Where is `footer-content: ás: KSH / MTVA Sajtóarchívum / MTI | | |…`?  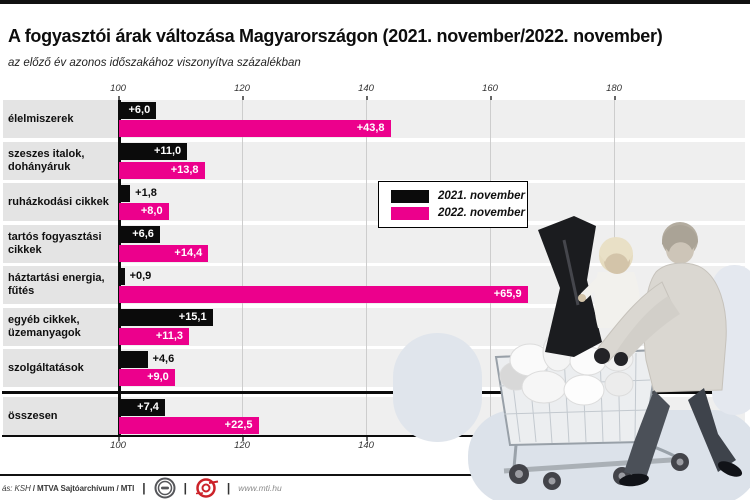
footer-content: ás: KSH / MTVA Sajtóarchívum / MTI | | |… is located at coordinates (142, 488).